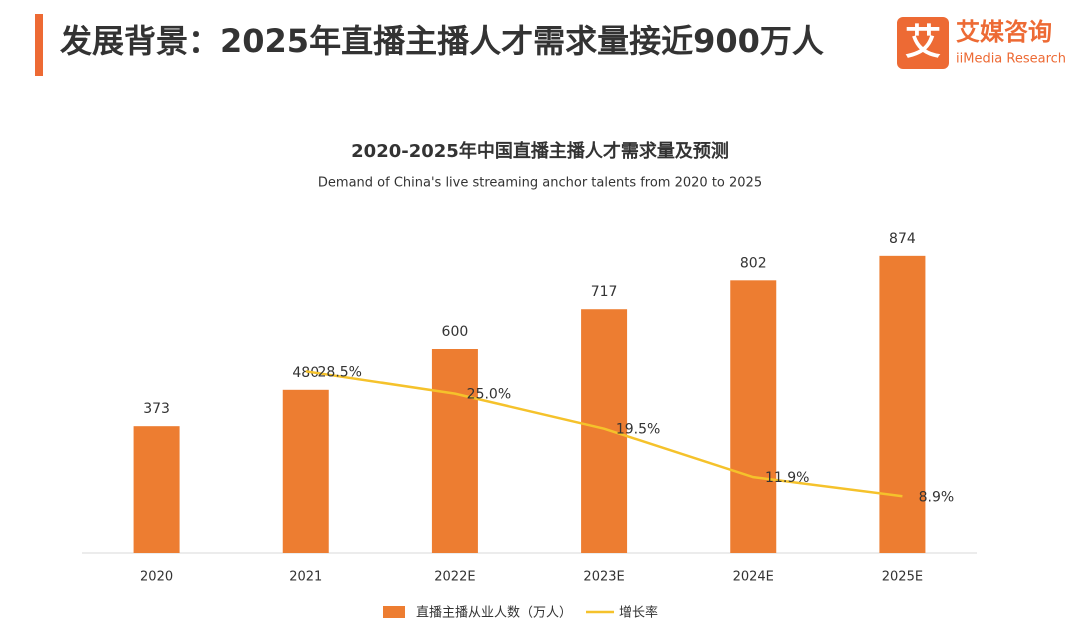  What do you see at coordinates (454, 577) in the screenshot?
I see `x-tick-label: 2022E` at bounding box center [454, 577].